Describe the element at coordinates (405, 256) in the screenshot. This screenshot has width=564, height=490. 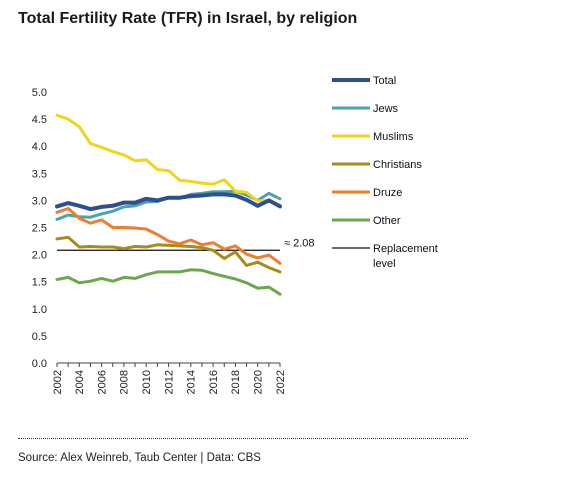
I see `legend-label-replacement: Replacement level` at that location.